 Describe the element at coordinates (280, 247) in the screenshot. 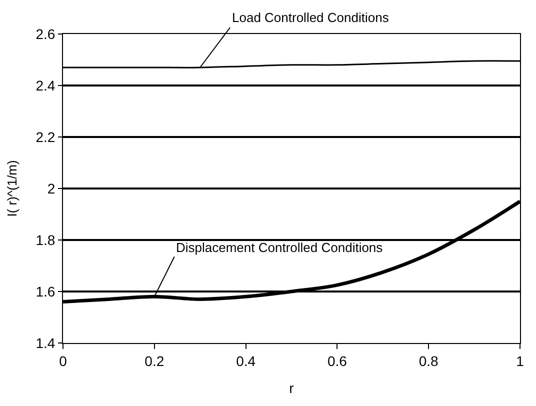

I see `series-label: Displacement Controlled Conditions` at that location.